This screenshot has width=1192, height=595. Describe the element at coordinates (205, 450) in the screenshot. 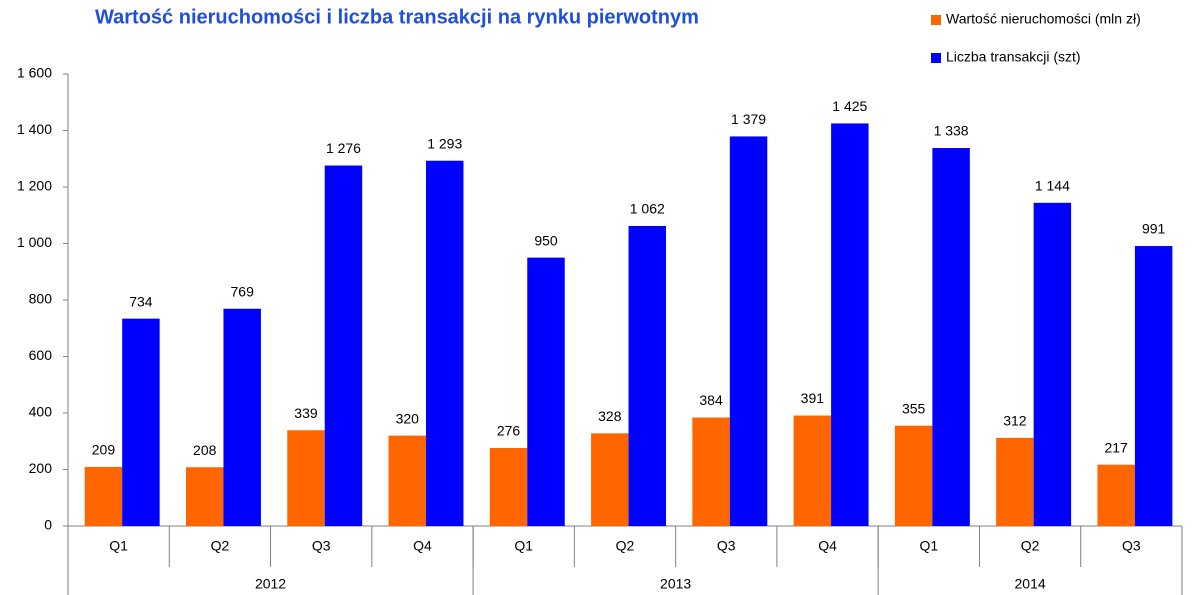

I see `value-label: 208` at that location.